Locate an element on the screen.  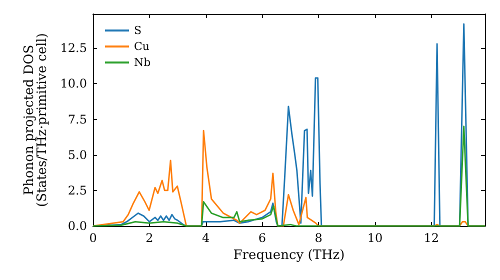
legend-label: Nb is located at coordinates (142, 62).